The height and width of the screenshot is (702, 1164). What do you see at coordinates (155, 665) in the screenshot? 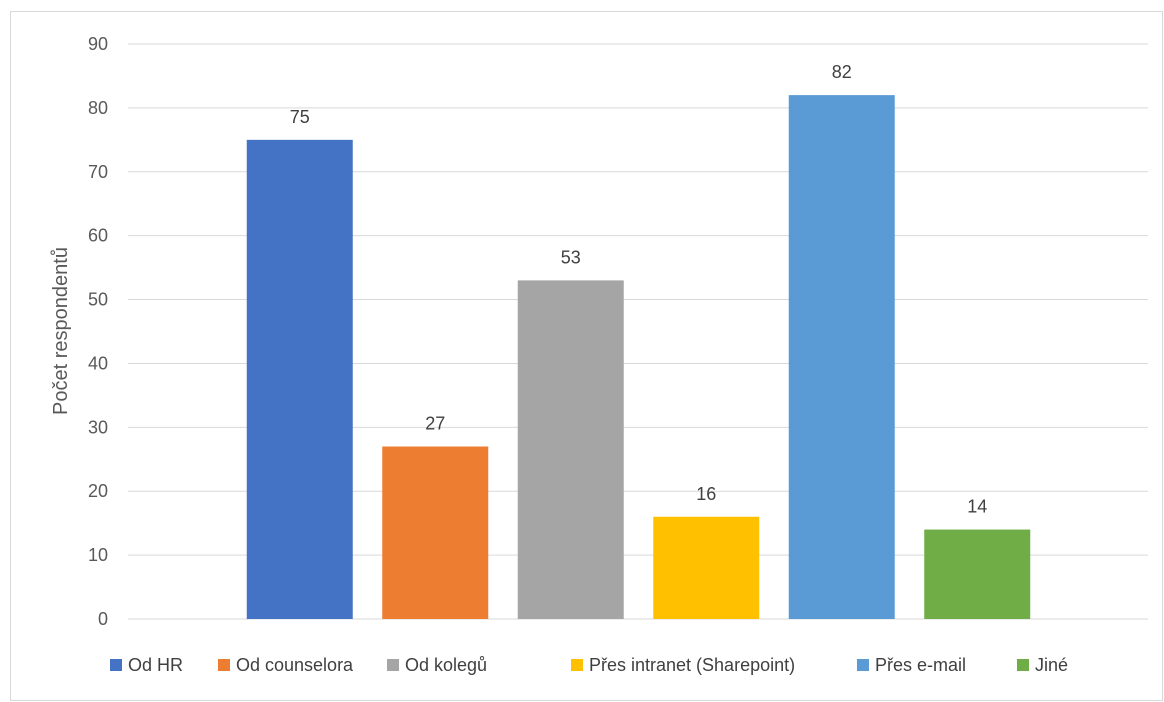
I see `legend-label: Od HR` at bounding box center [155, 665].